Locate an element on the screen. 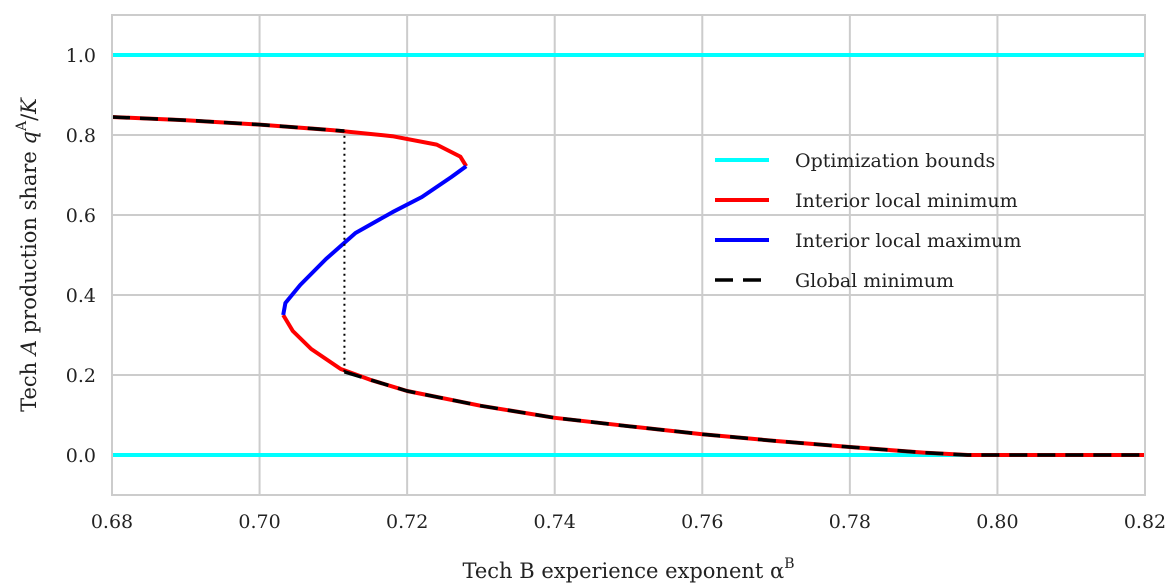 The width and height of the screenshot is (1176, 585). y-tick-label: 0.0 is located at coordinates (81, 456).